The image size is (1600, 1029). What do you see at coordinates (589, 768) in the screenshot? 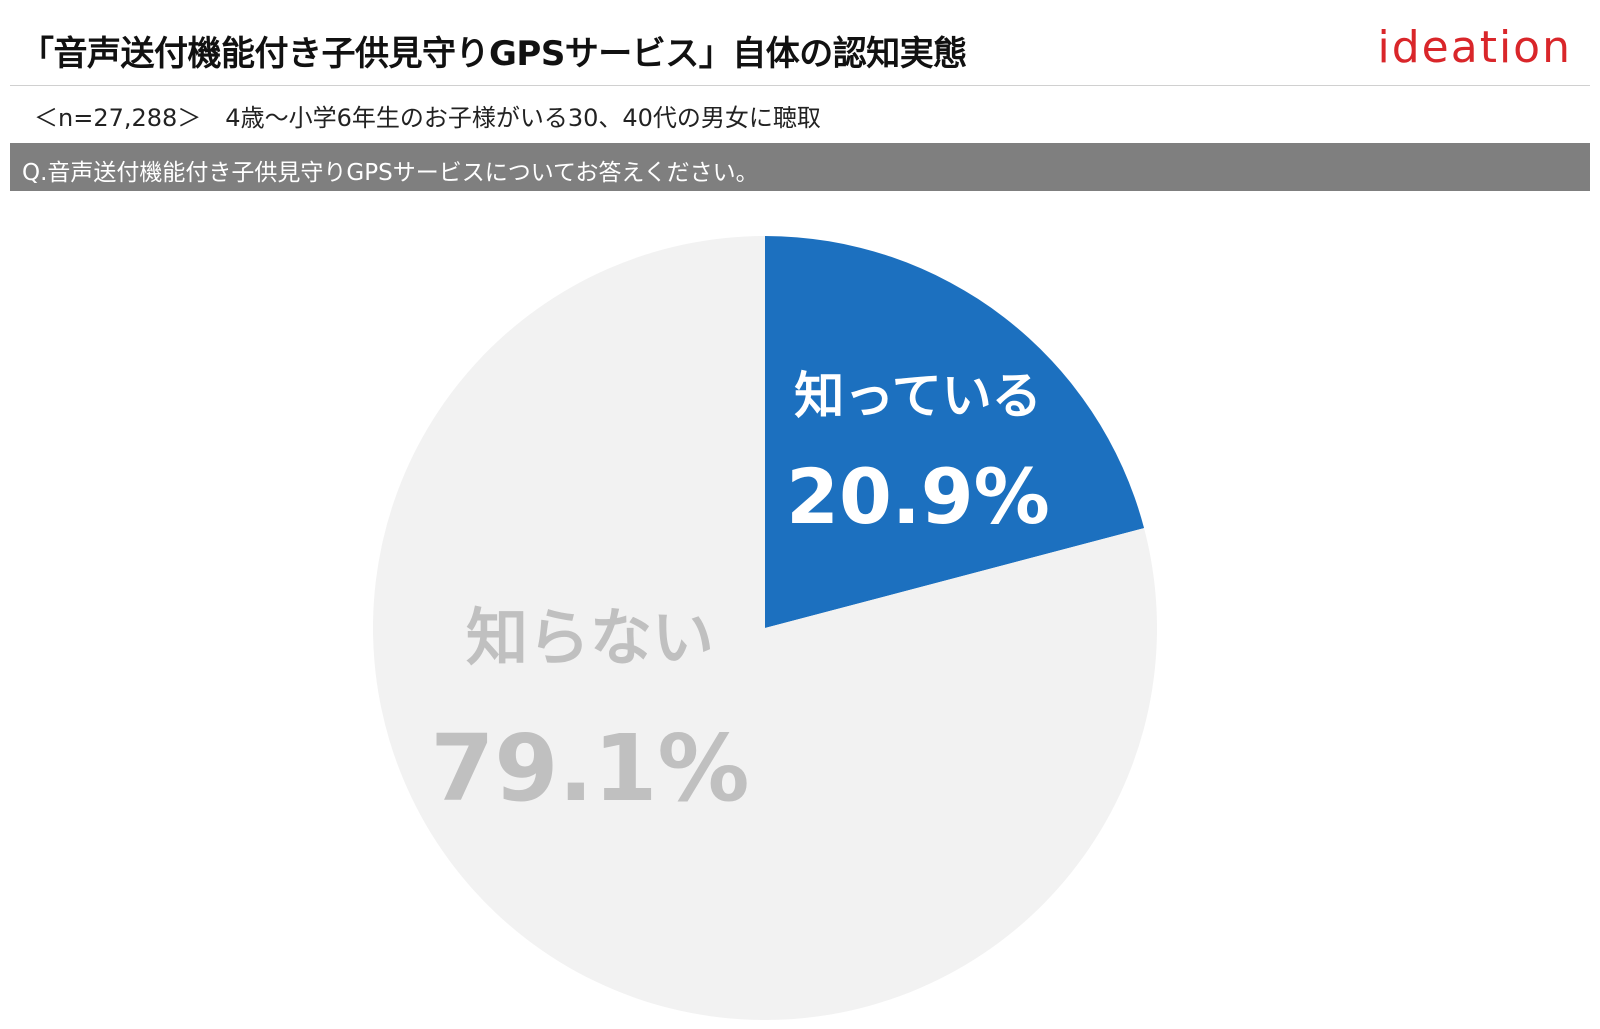
I see `slice-value-unknown: 79.1%` at bounding box center [589, 768].